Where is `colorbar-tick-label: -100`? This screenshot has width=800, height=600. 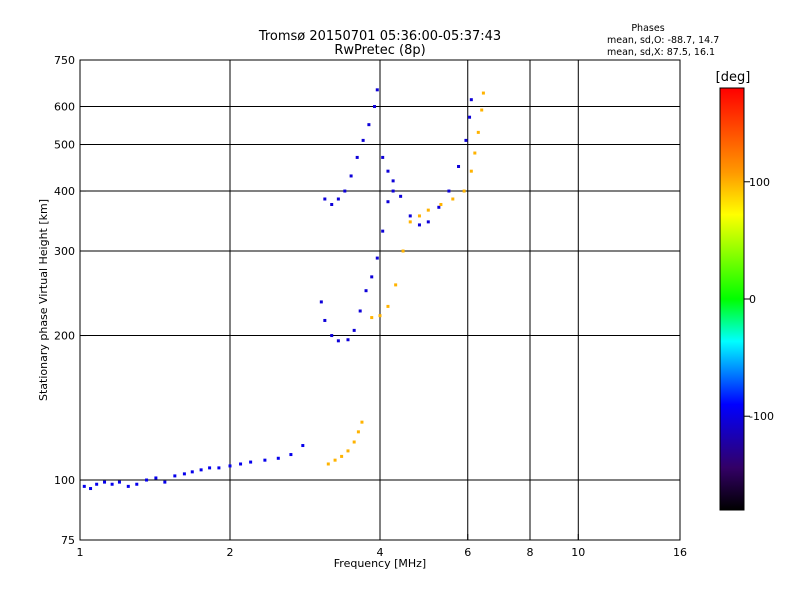 colorbar-tick-label: -100 is located at coordinates (761, 416).